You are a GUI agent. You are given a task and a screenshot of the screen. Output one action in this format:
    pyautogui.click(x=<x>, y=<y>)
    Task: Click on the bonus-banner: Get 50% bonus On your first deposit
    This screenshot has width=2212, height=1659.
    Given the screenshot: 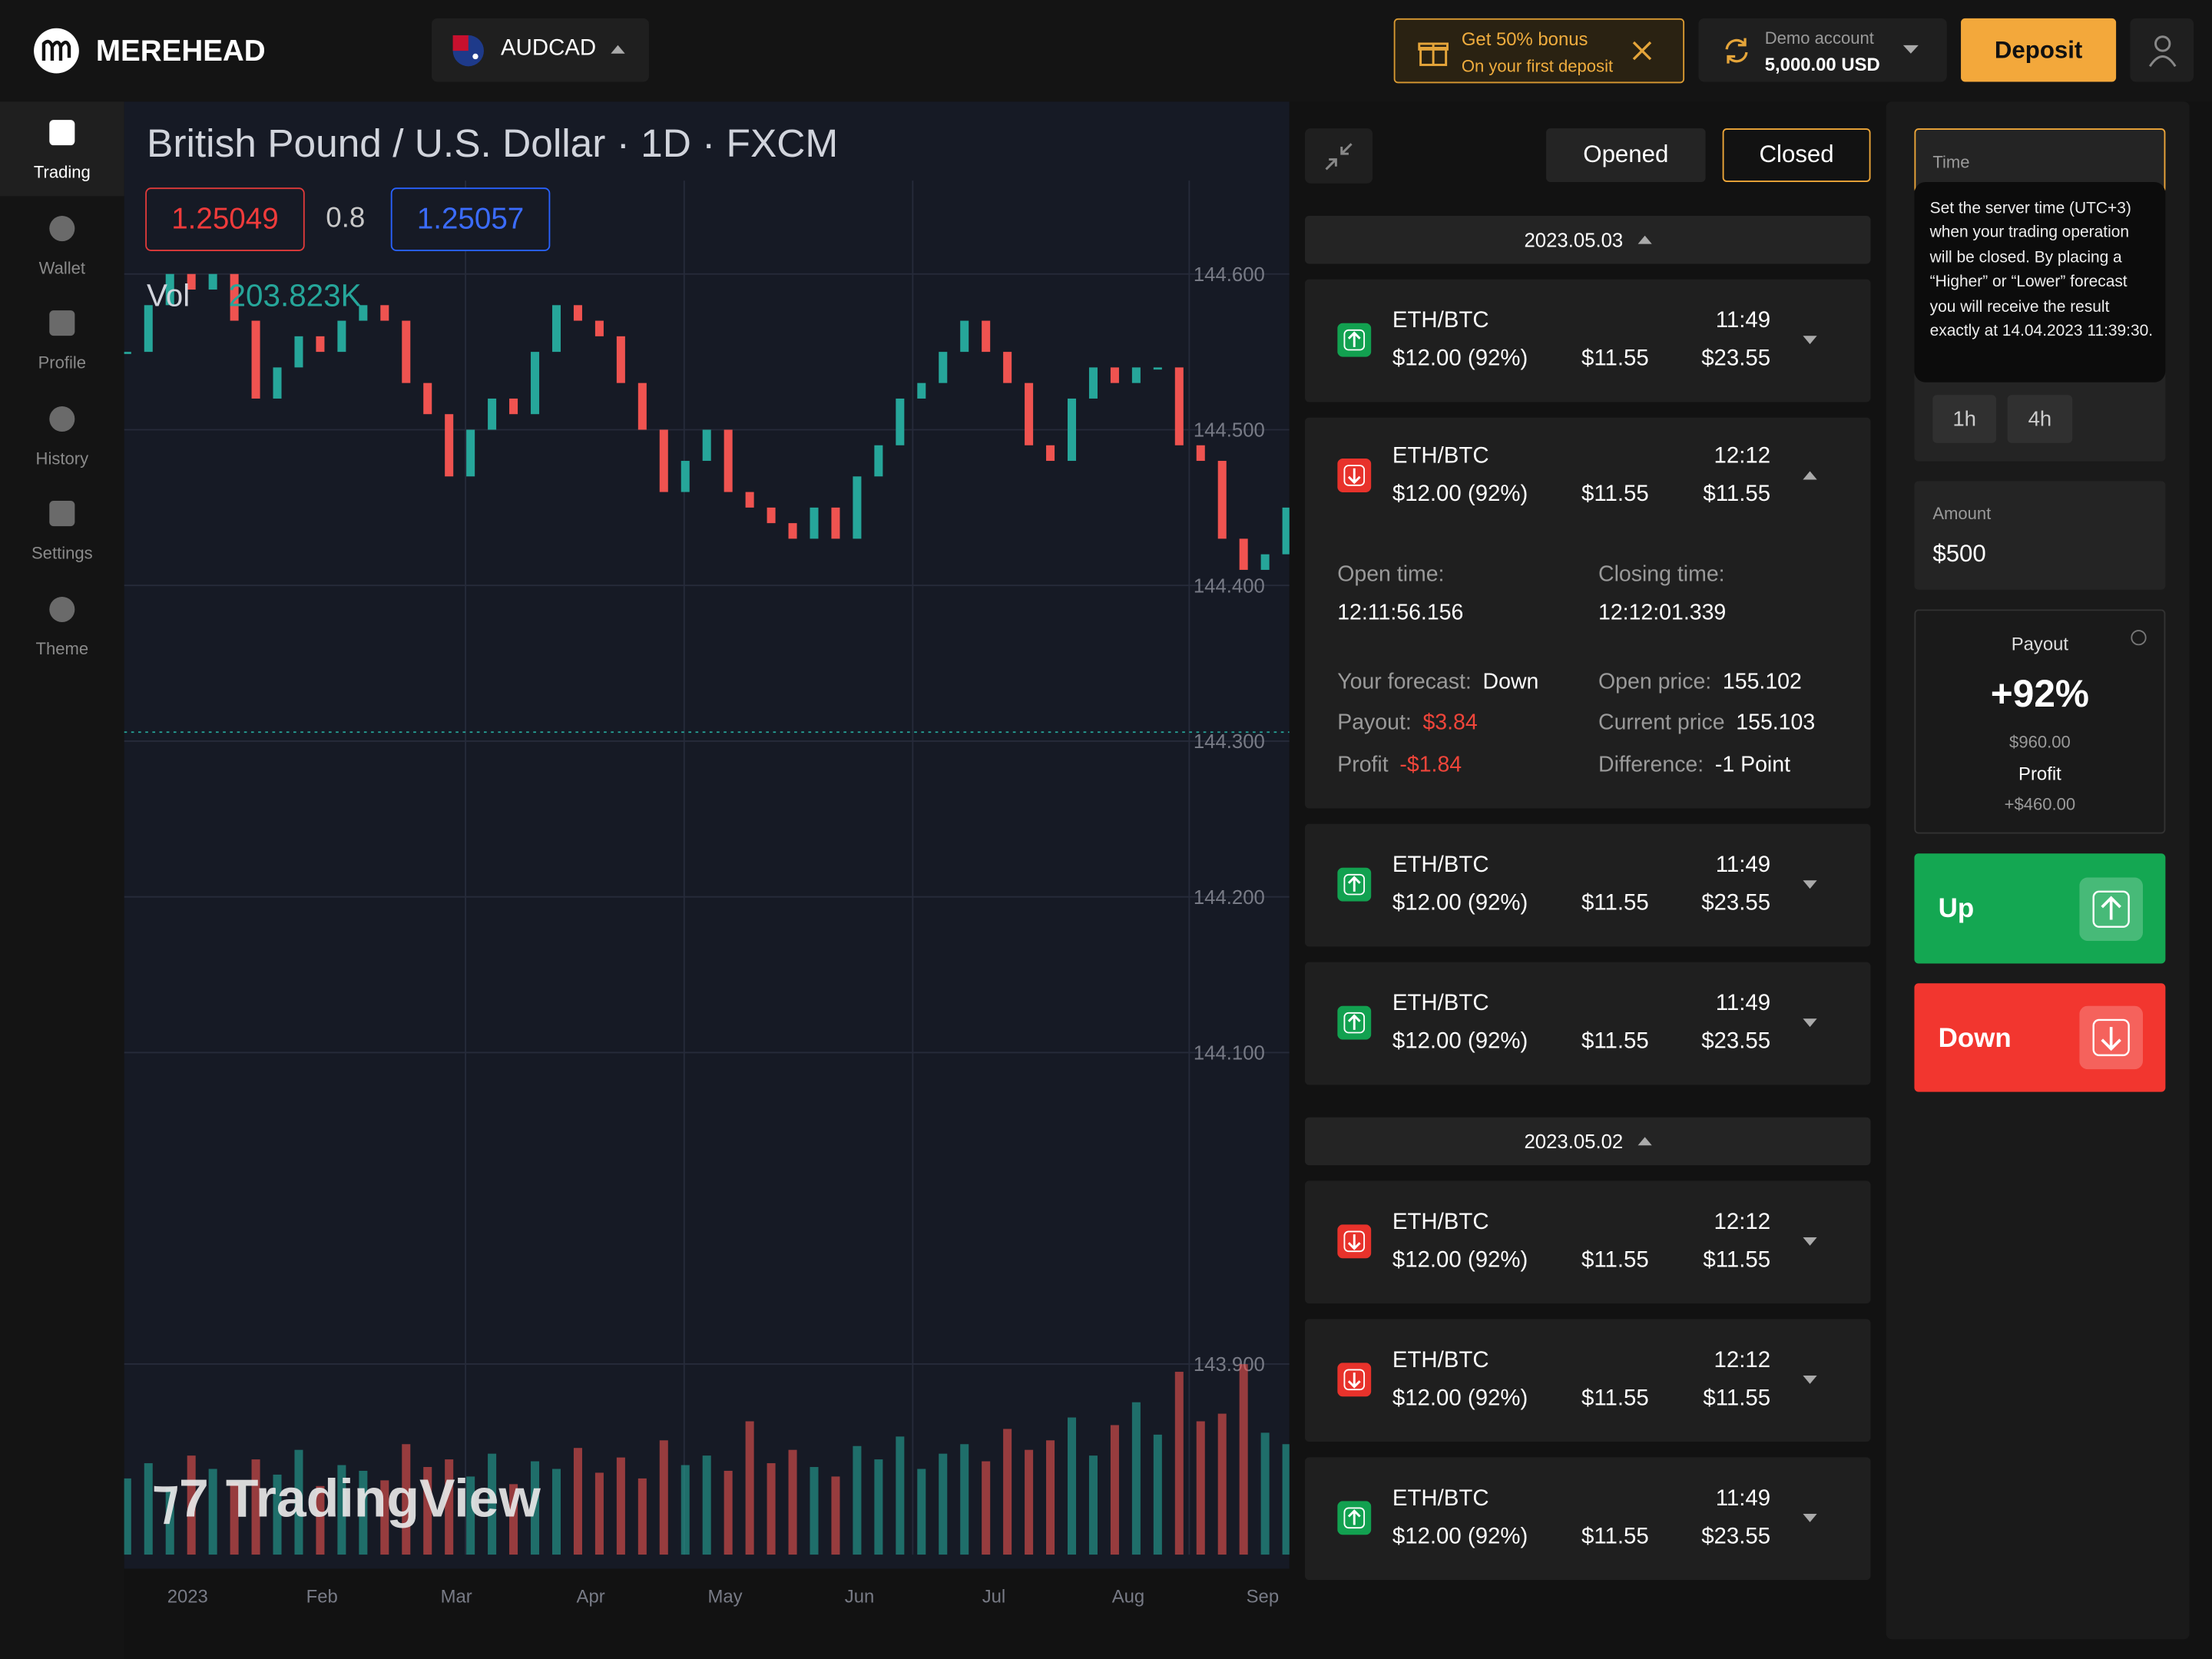 What is the action you would take?
    pyautogui.click(x=1539, y=51)
    